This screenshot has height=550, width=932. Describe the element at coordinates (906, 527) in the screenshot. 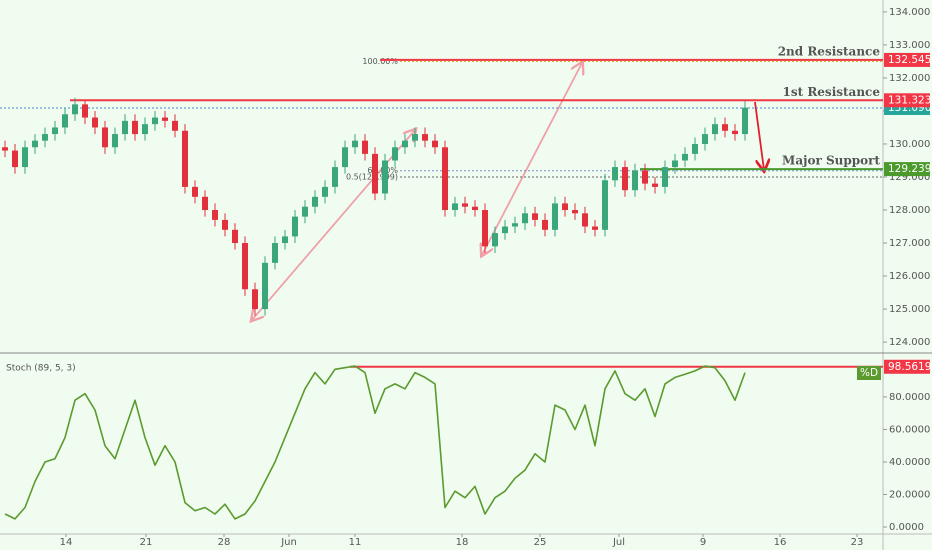

I see `y-tick-label: 0.0000` at that location.